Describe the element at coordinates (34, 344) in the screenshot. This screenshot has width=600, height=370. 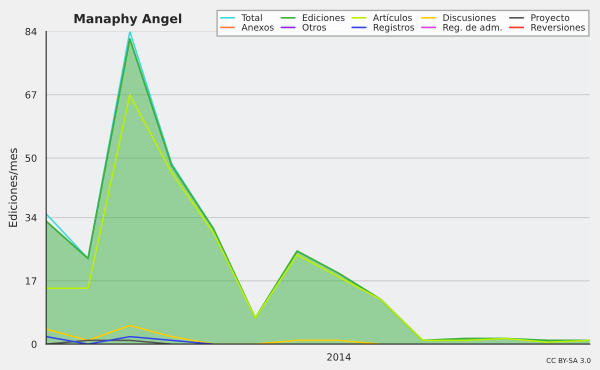
I see `y-tick-label: 0` at that location.